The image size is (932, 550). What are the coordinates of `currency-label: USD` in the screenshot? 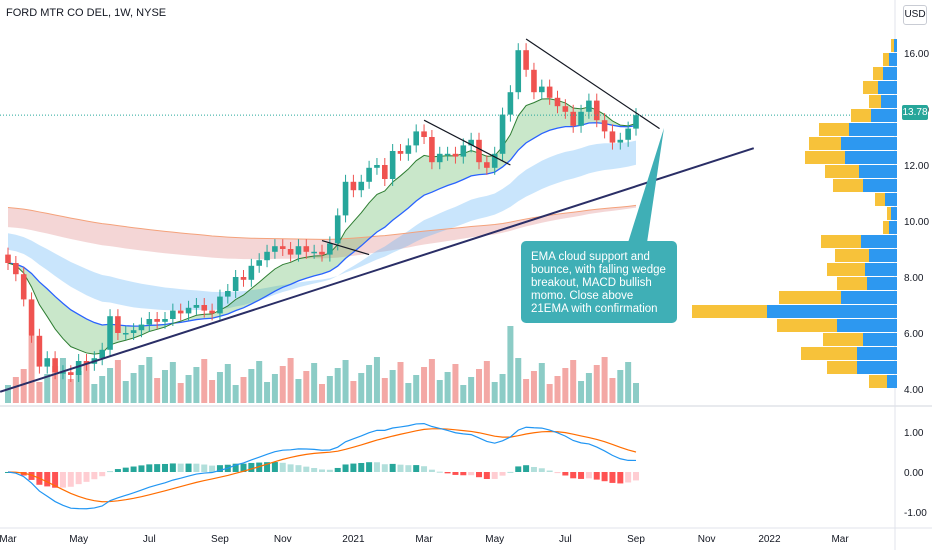 It's located at (915, 15).